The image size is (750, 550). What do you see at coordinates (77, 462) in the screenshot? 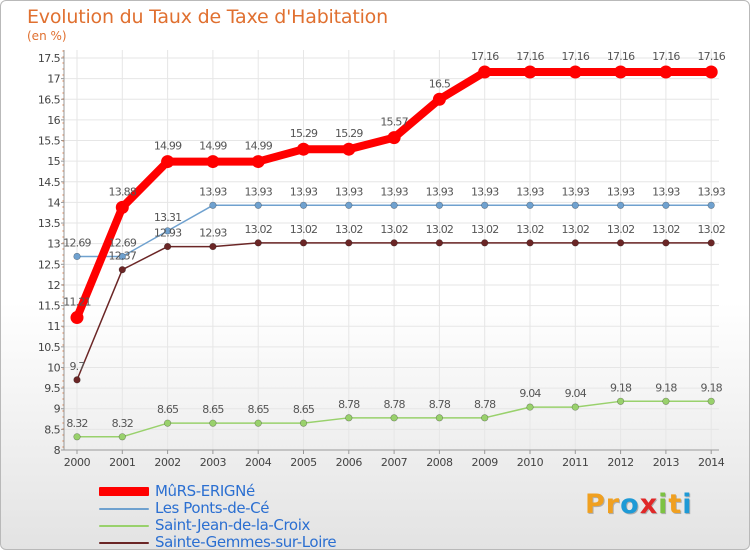
I see `x-tick-label: 2000` at bounding box center [77, 462].